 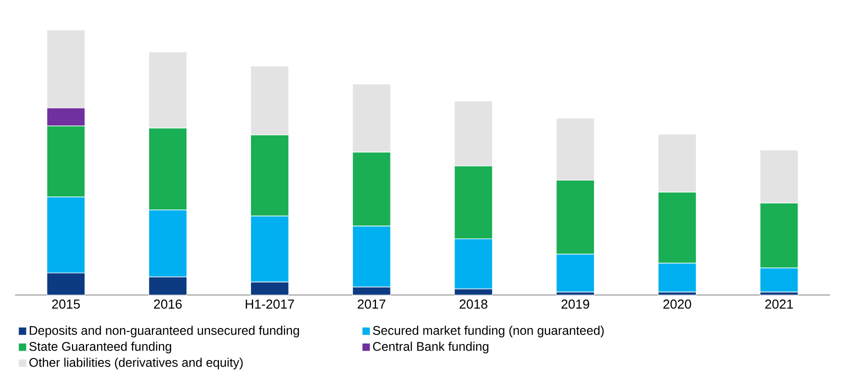 I want to click on legend-label: Central Bank funding, so click(x=430, y=348).